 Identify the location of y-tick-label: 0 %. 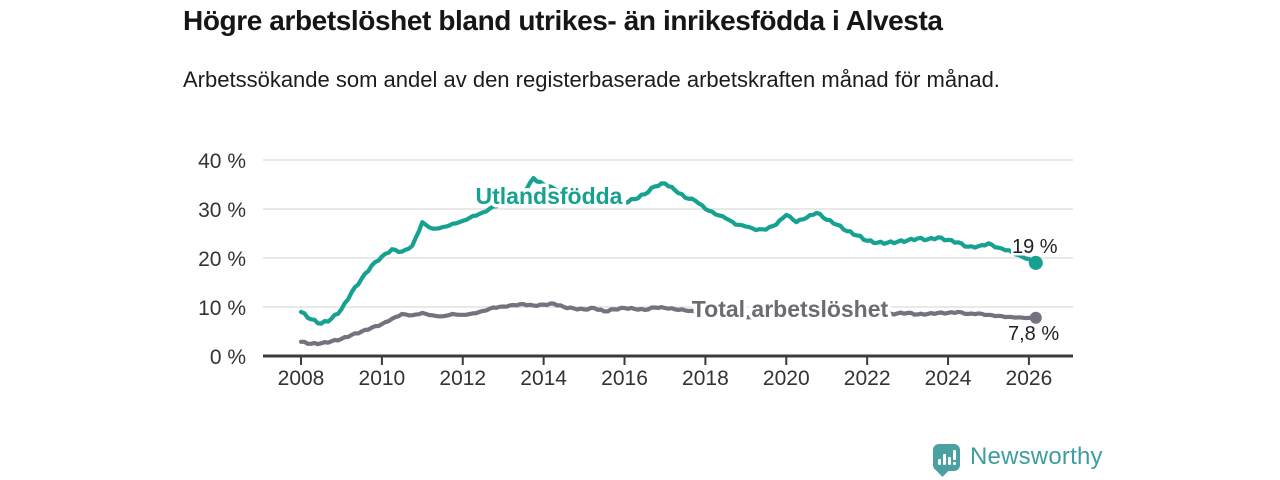
(228, 357).